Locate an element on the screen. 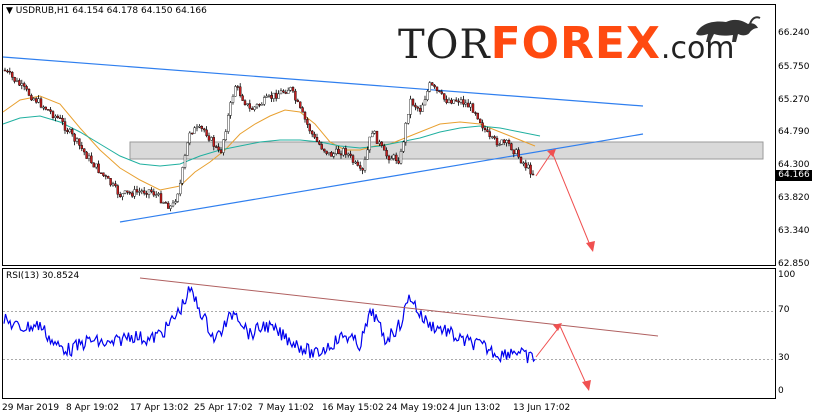  rsi-tick: 0 is located at coordinates (781, 391).